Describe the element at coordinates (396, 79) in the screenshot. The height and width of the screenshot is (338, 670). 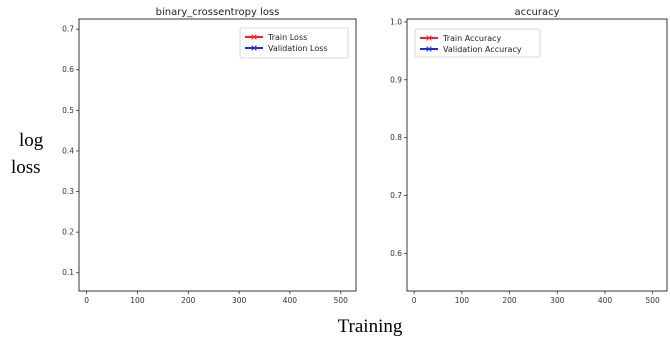
I see `y-tick-label: 0.9` at that location.